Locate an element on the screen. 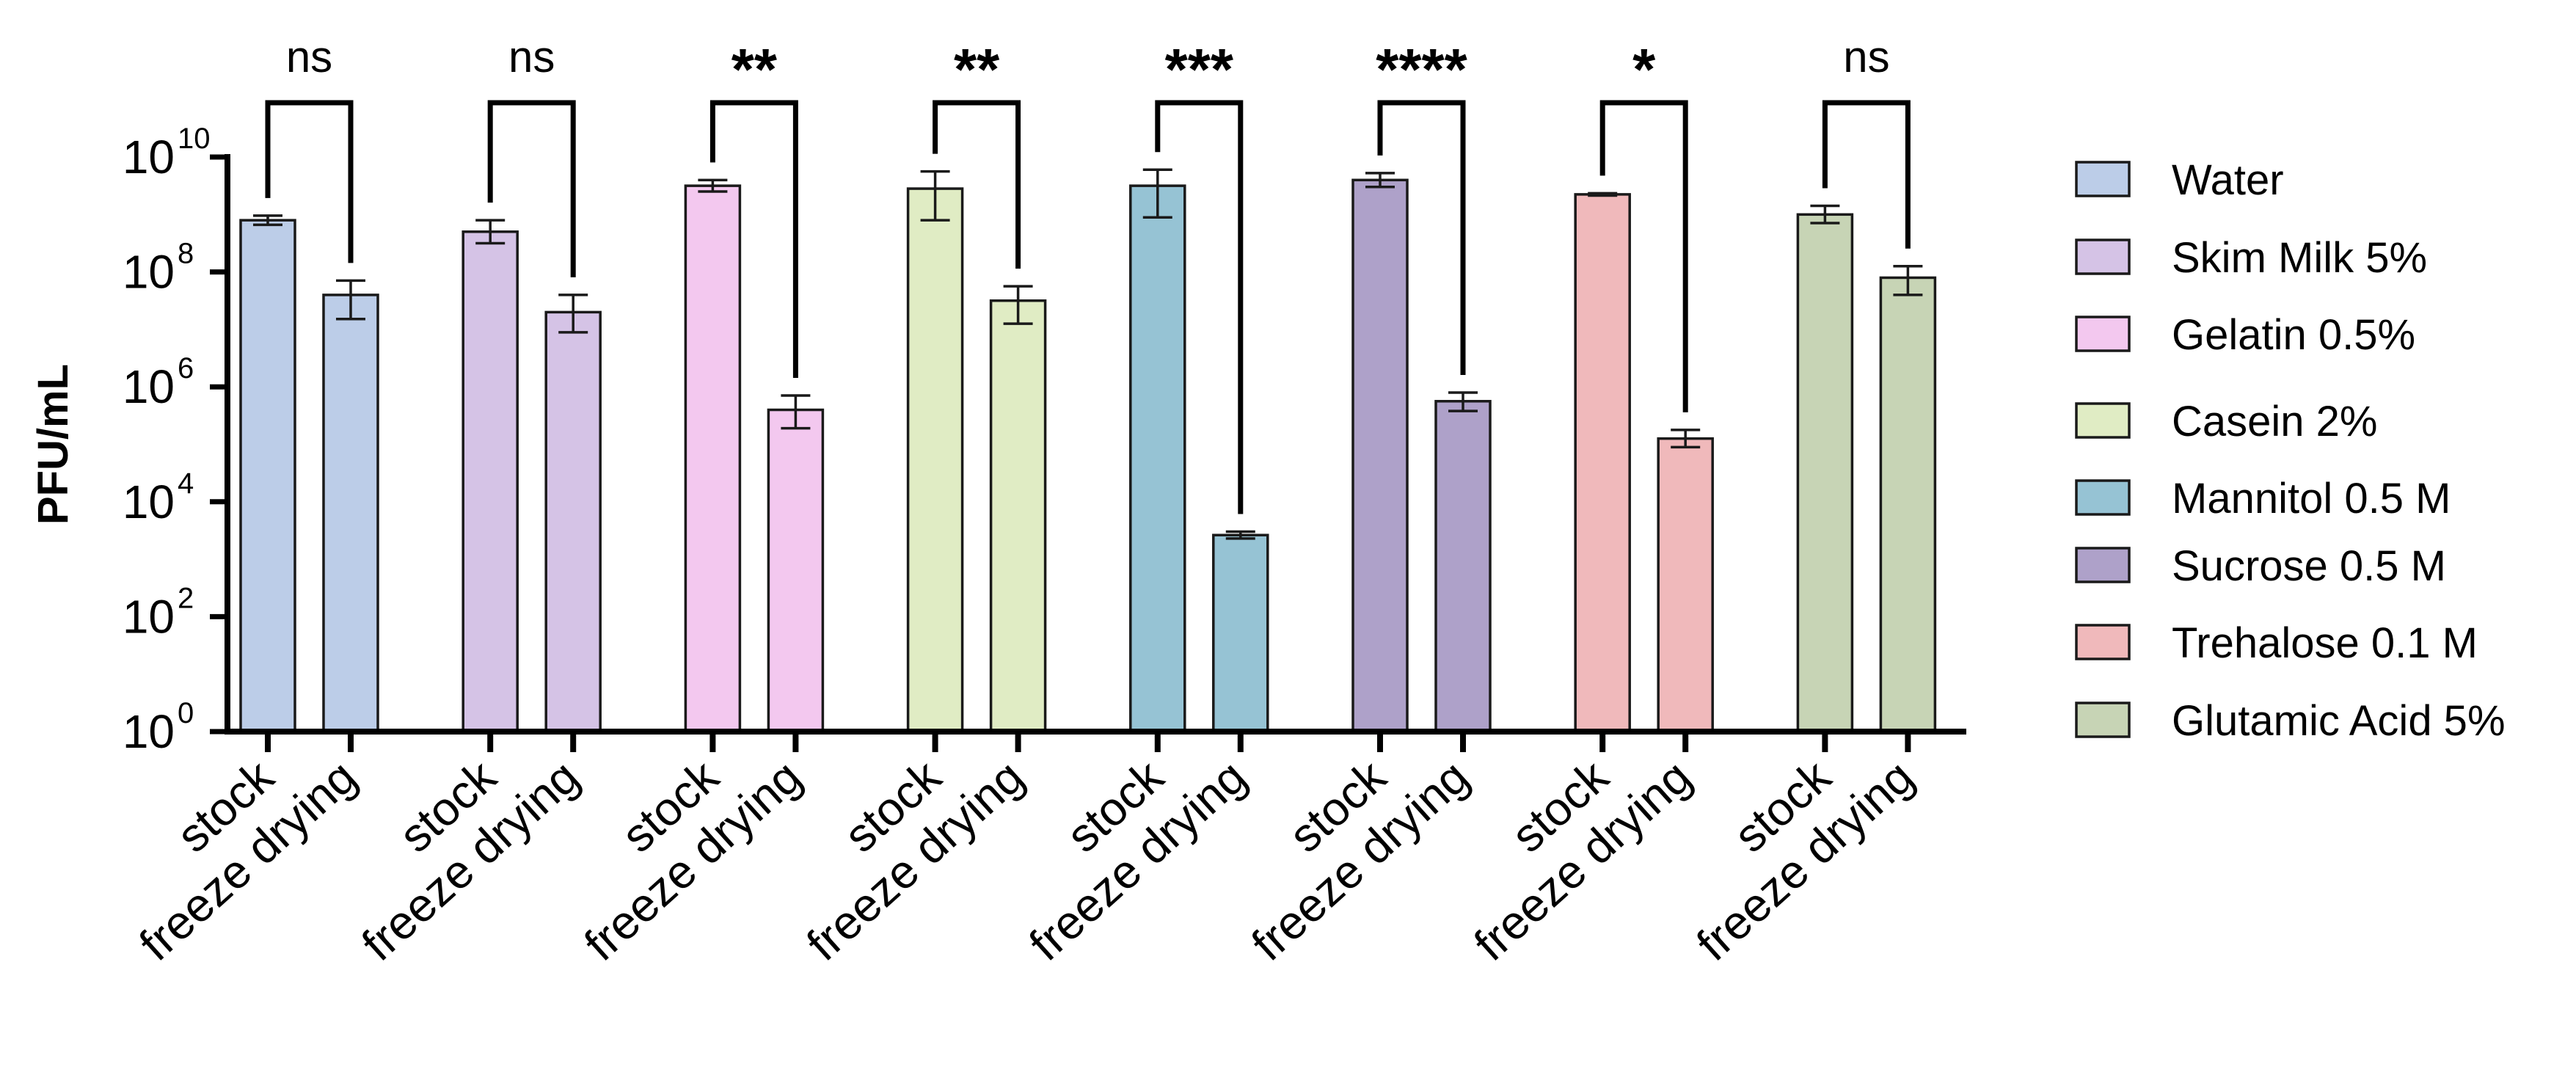 The height and width of the screenshot is (1075, 2576). legend-label: Gelatin 0.5% is located at coordinates (2294, 335).